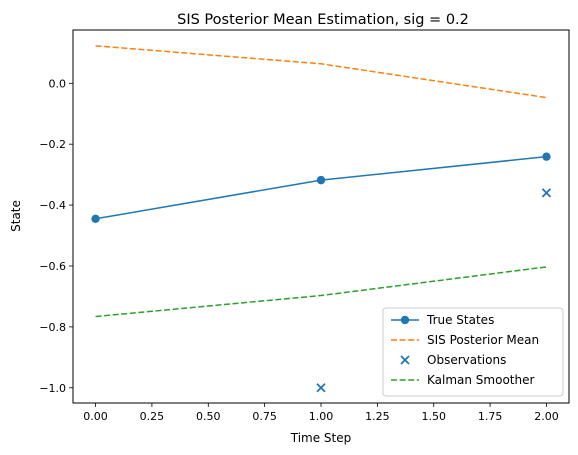 Image resolution: width=578 pixels, height=455 pixels. What do you see at coordinates (52, 327) in the screenshot?
I see `y-tick-label: −0.8` at bounding box center [52, 327].